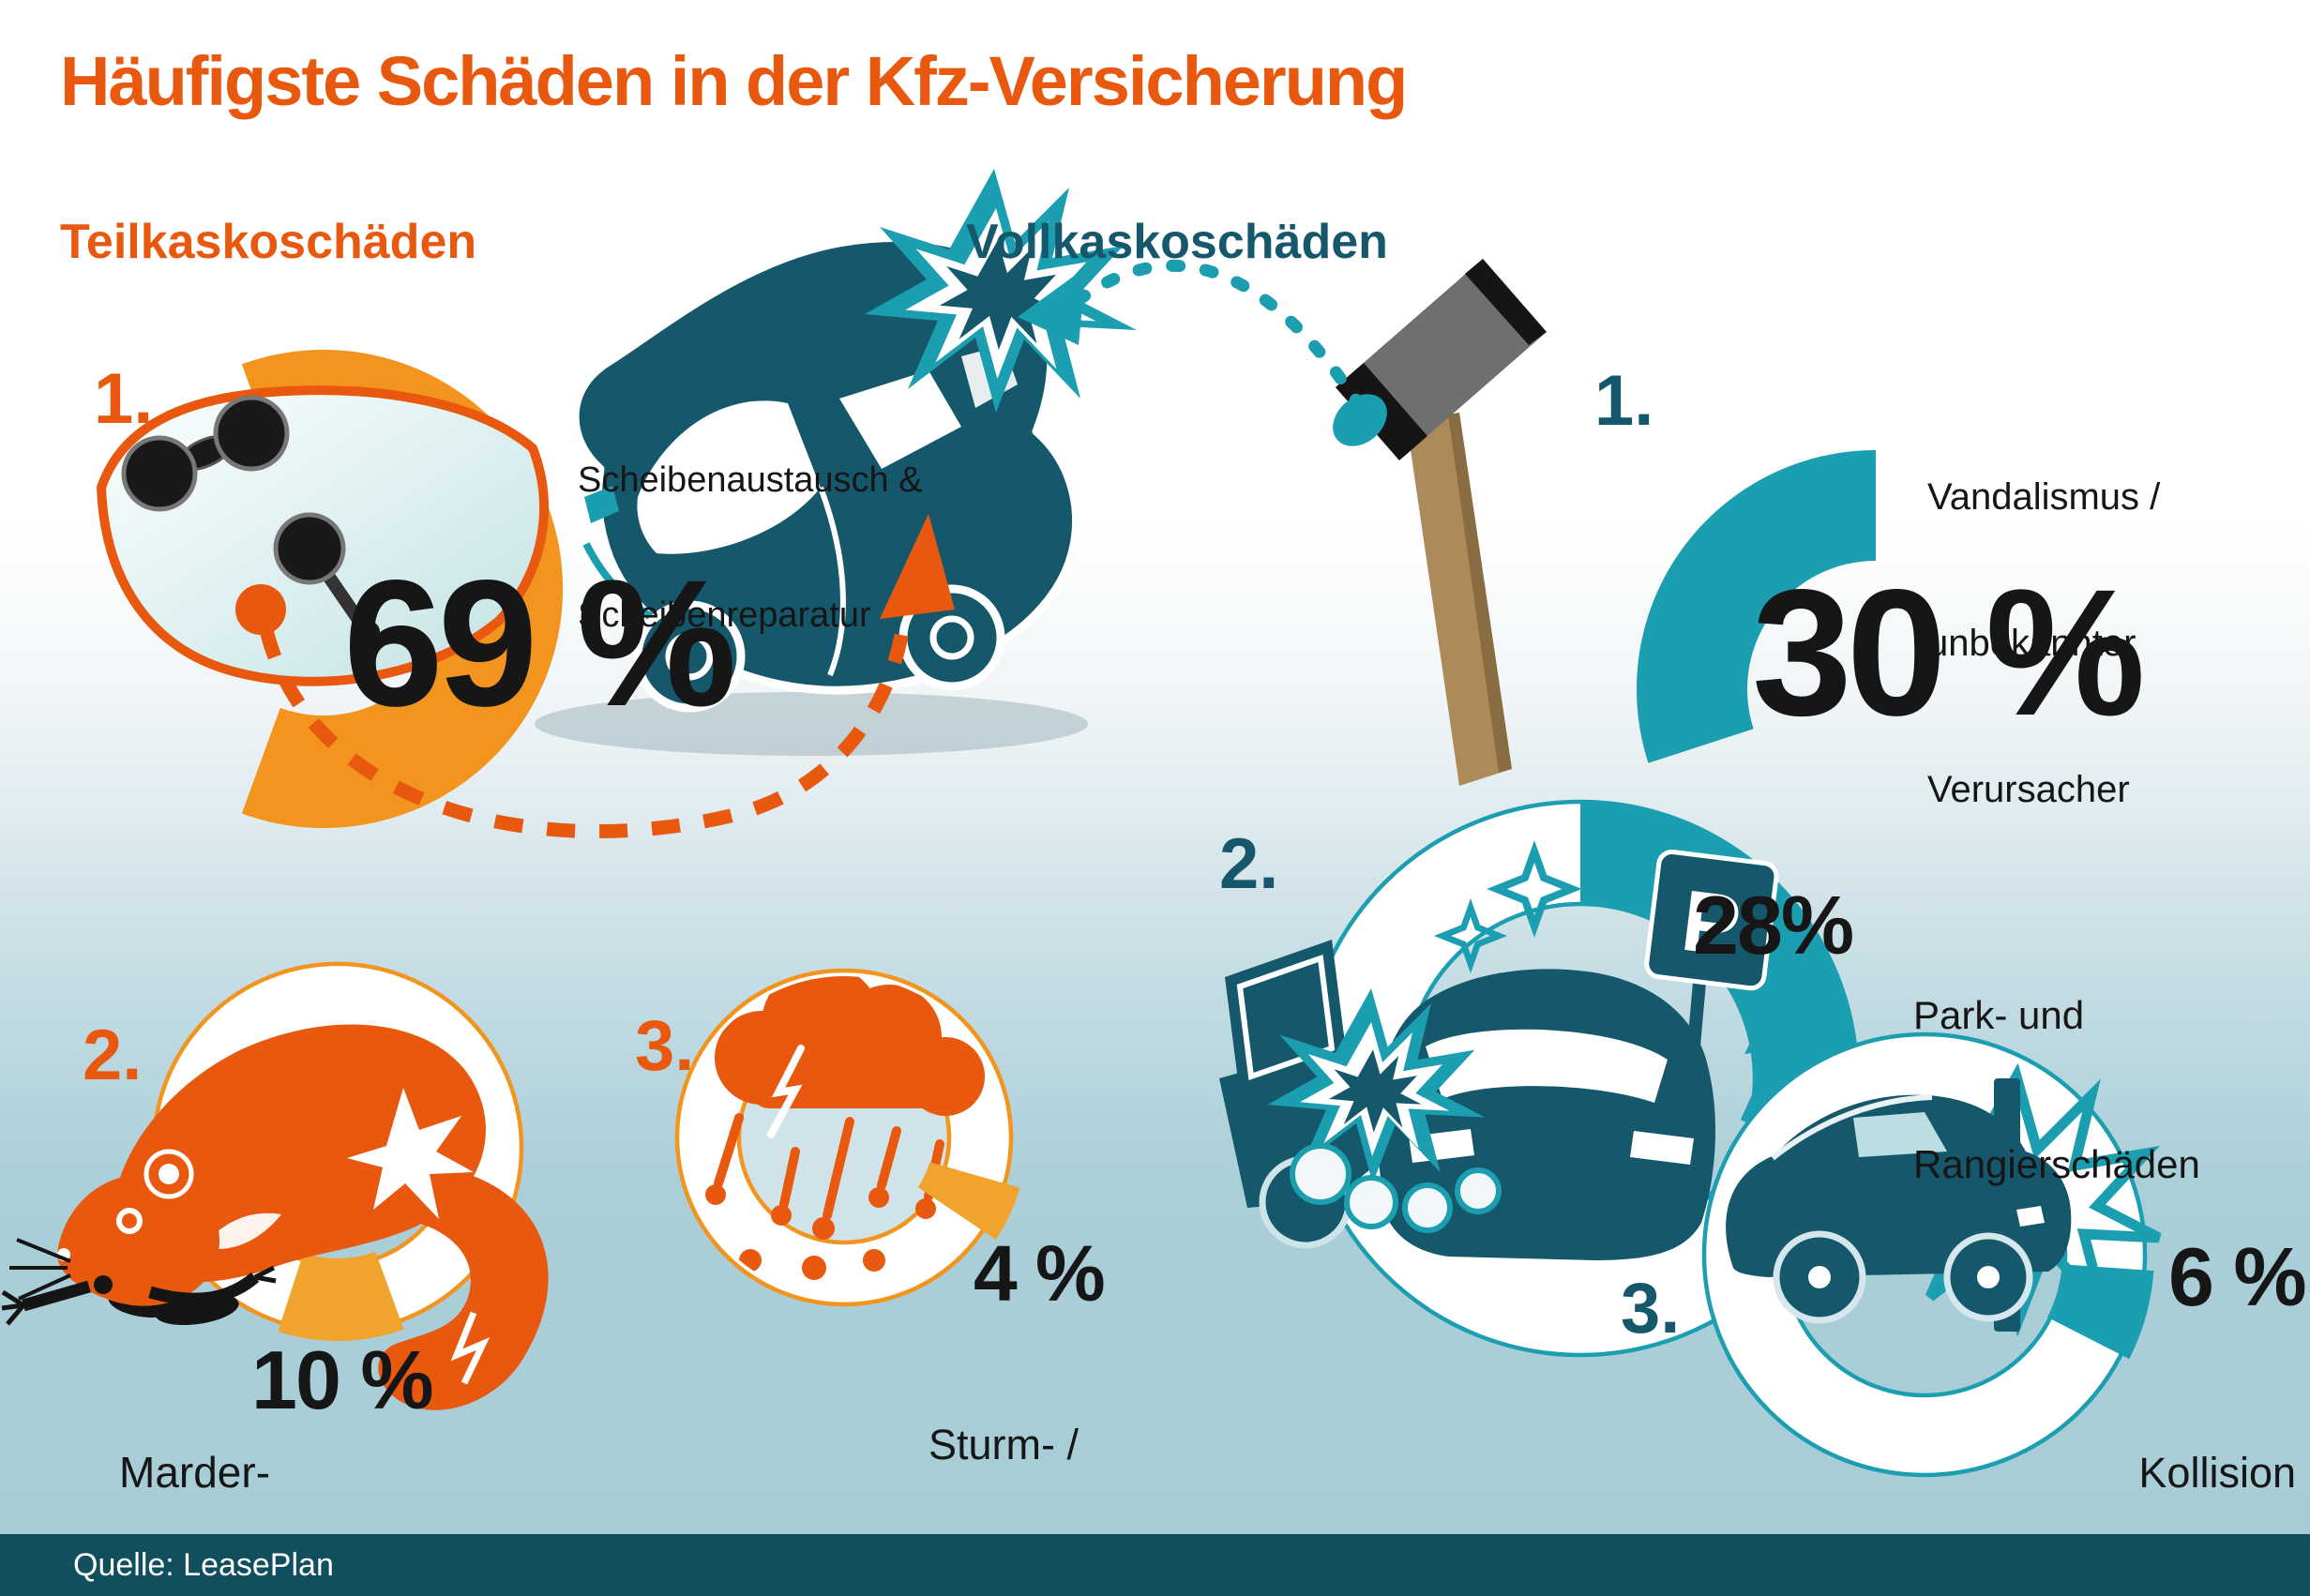 This screenshot has height=1596, width=2310. Describe the element at coordinates (2031, 643) in the screenshot. I see `label-line: unbekannter` at that location.